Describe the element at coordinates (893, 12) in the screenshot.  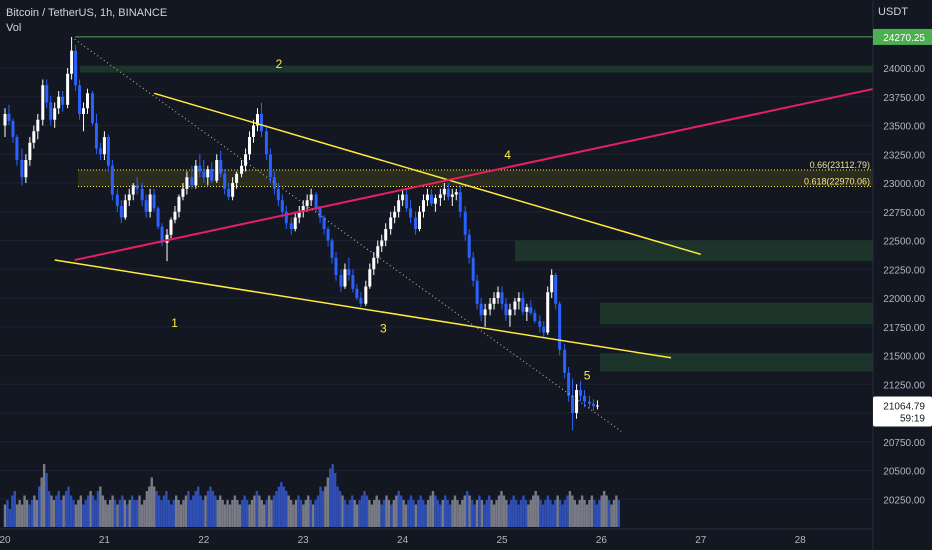
I see `currency-unit: USDT` at that location.